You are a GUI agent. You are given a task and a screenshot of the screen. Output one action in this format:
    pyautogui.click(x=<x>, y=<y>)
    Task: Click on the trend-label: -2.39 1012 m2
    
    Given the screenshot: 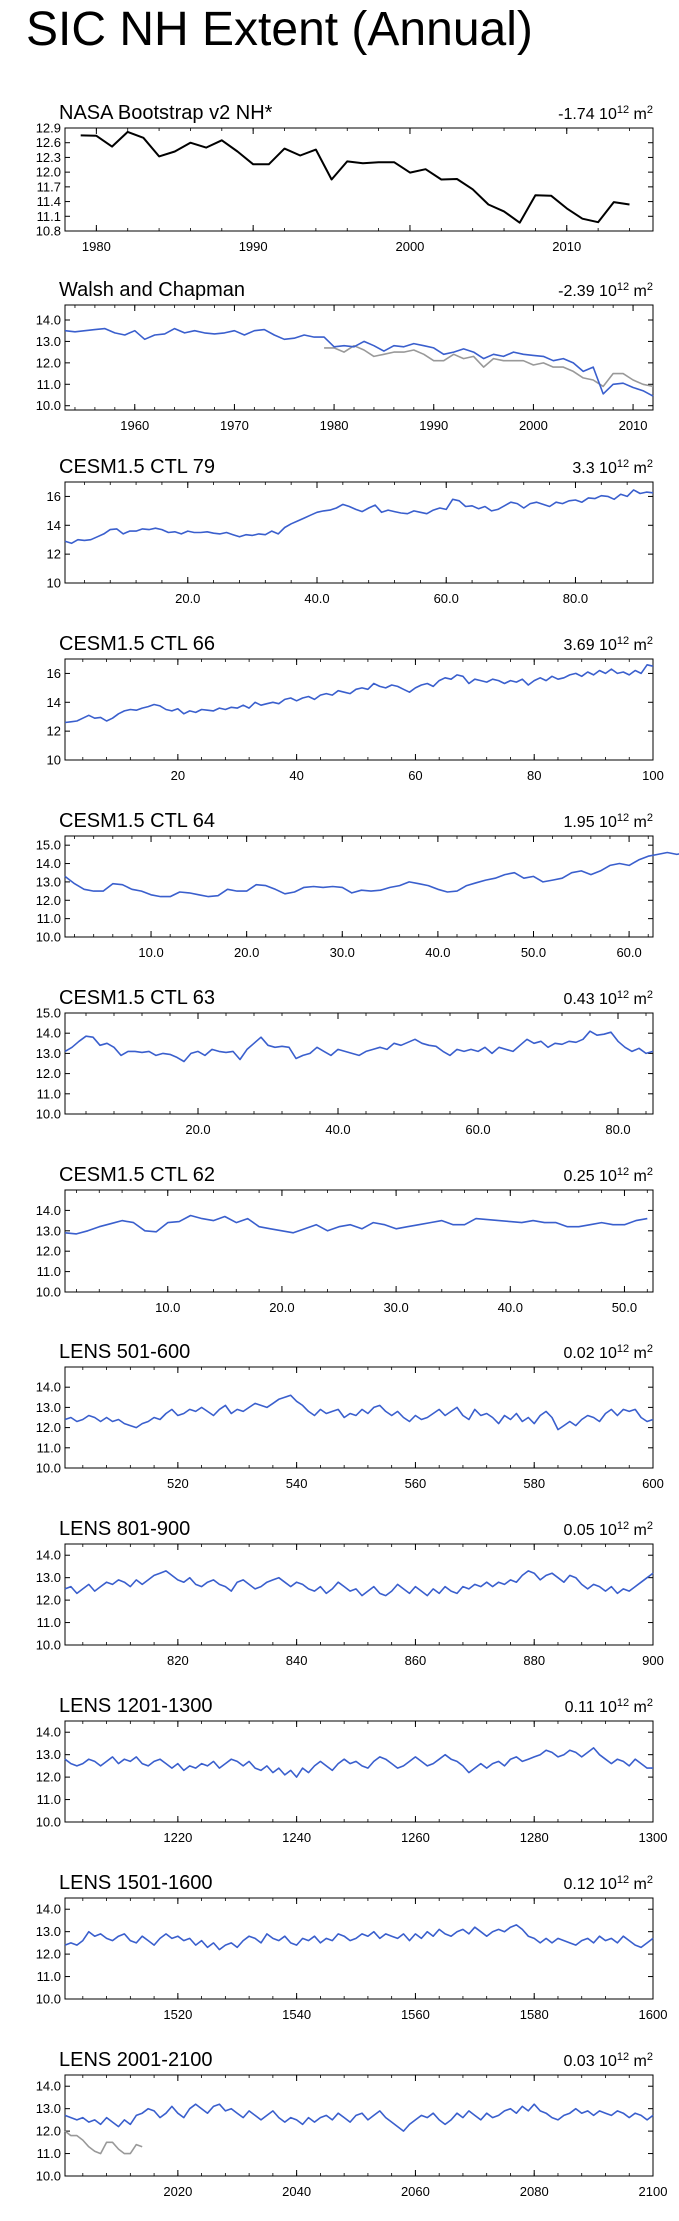 What is the action you would take?
    pyautogui.click(x=605, y=290)
    